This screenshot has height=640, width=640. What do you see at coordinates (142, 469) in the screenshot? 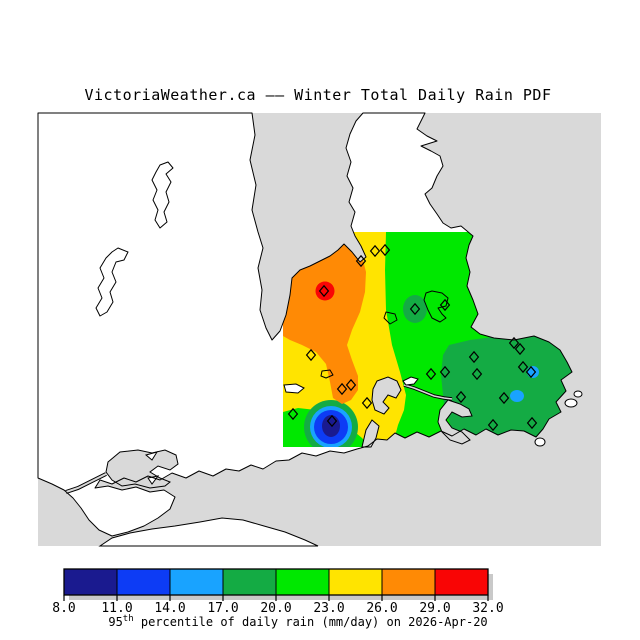
I see `sooke-basin` at bounding box center [142, 469].